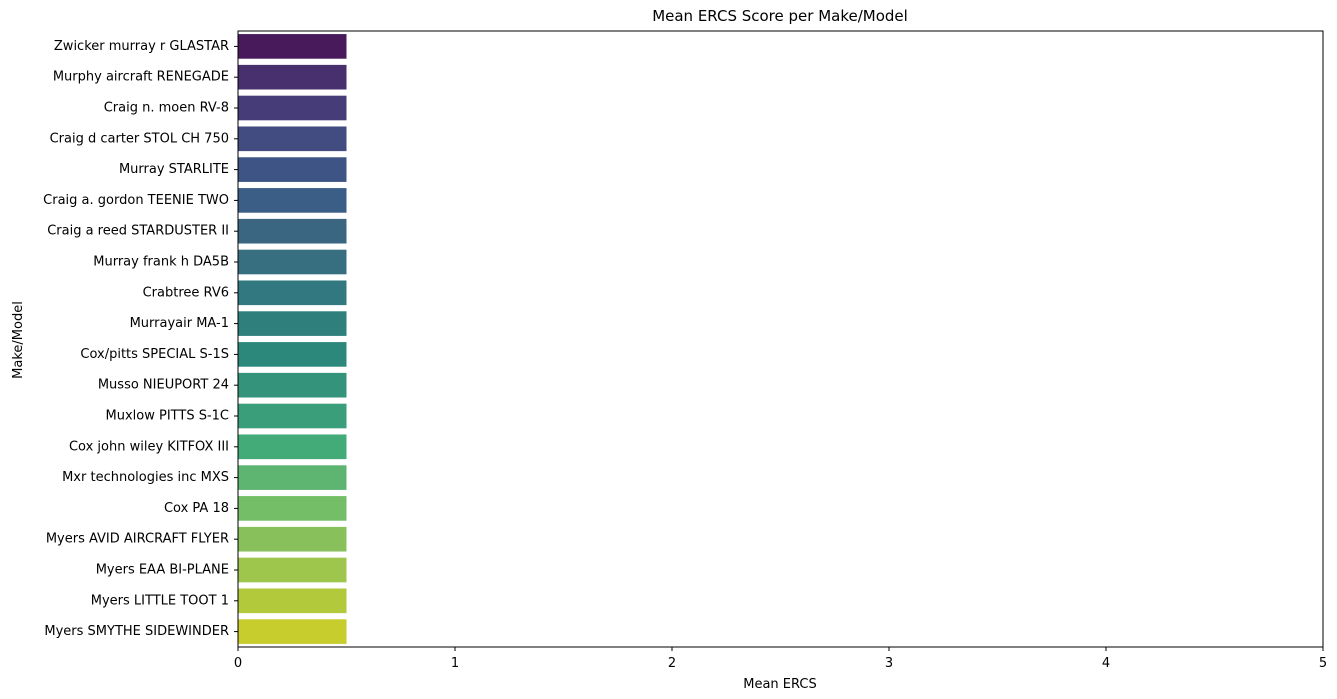 This screenshot has height=699, width=1337. What do you see at coordinates (292, 339) in the screenshot?
I see `bar-group` at bounding box center [292, 339].